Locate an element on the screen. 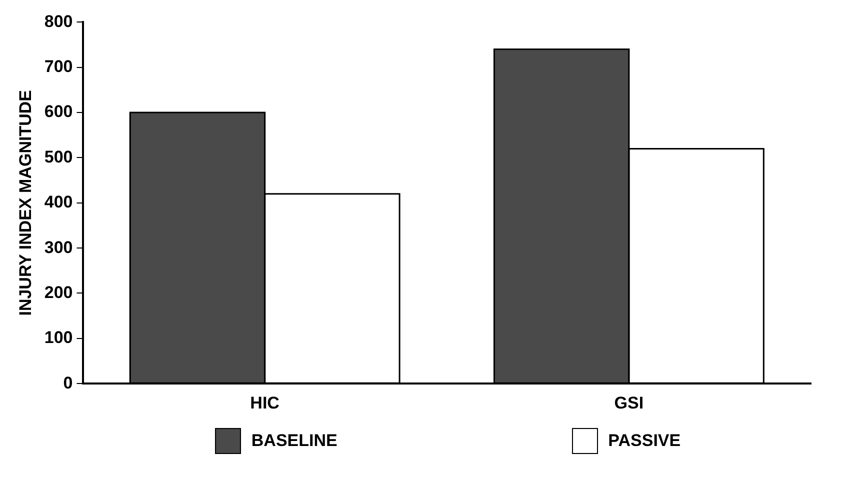 Image resolution: width=849 pixels, height=482 pixels. y-tick-label: 500 is located at coordinates (58, 156).